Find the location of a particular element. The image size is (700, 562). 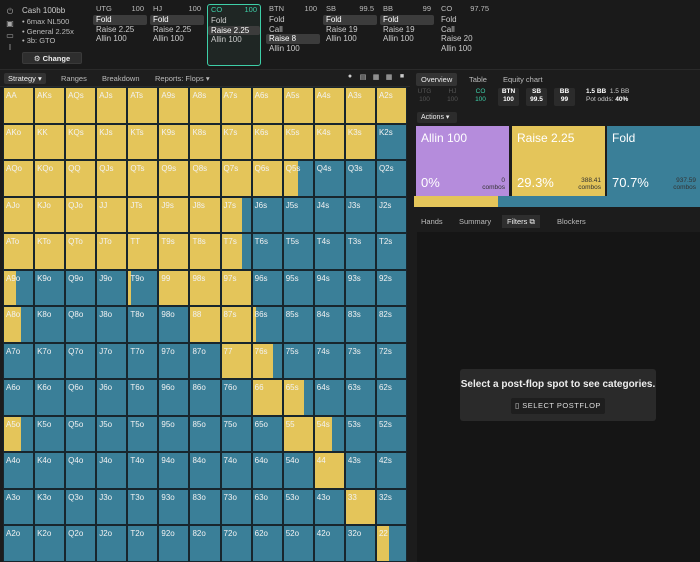

tab-ranges: Ranges is located at coordinates (74, 78).